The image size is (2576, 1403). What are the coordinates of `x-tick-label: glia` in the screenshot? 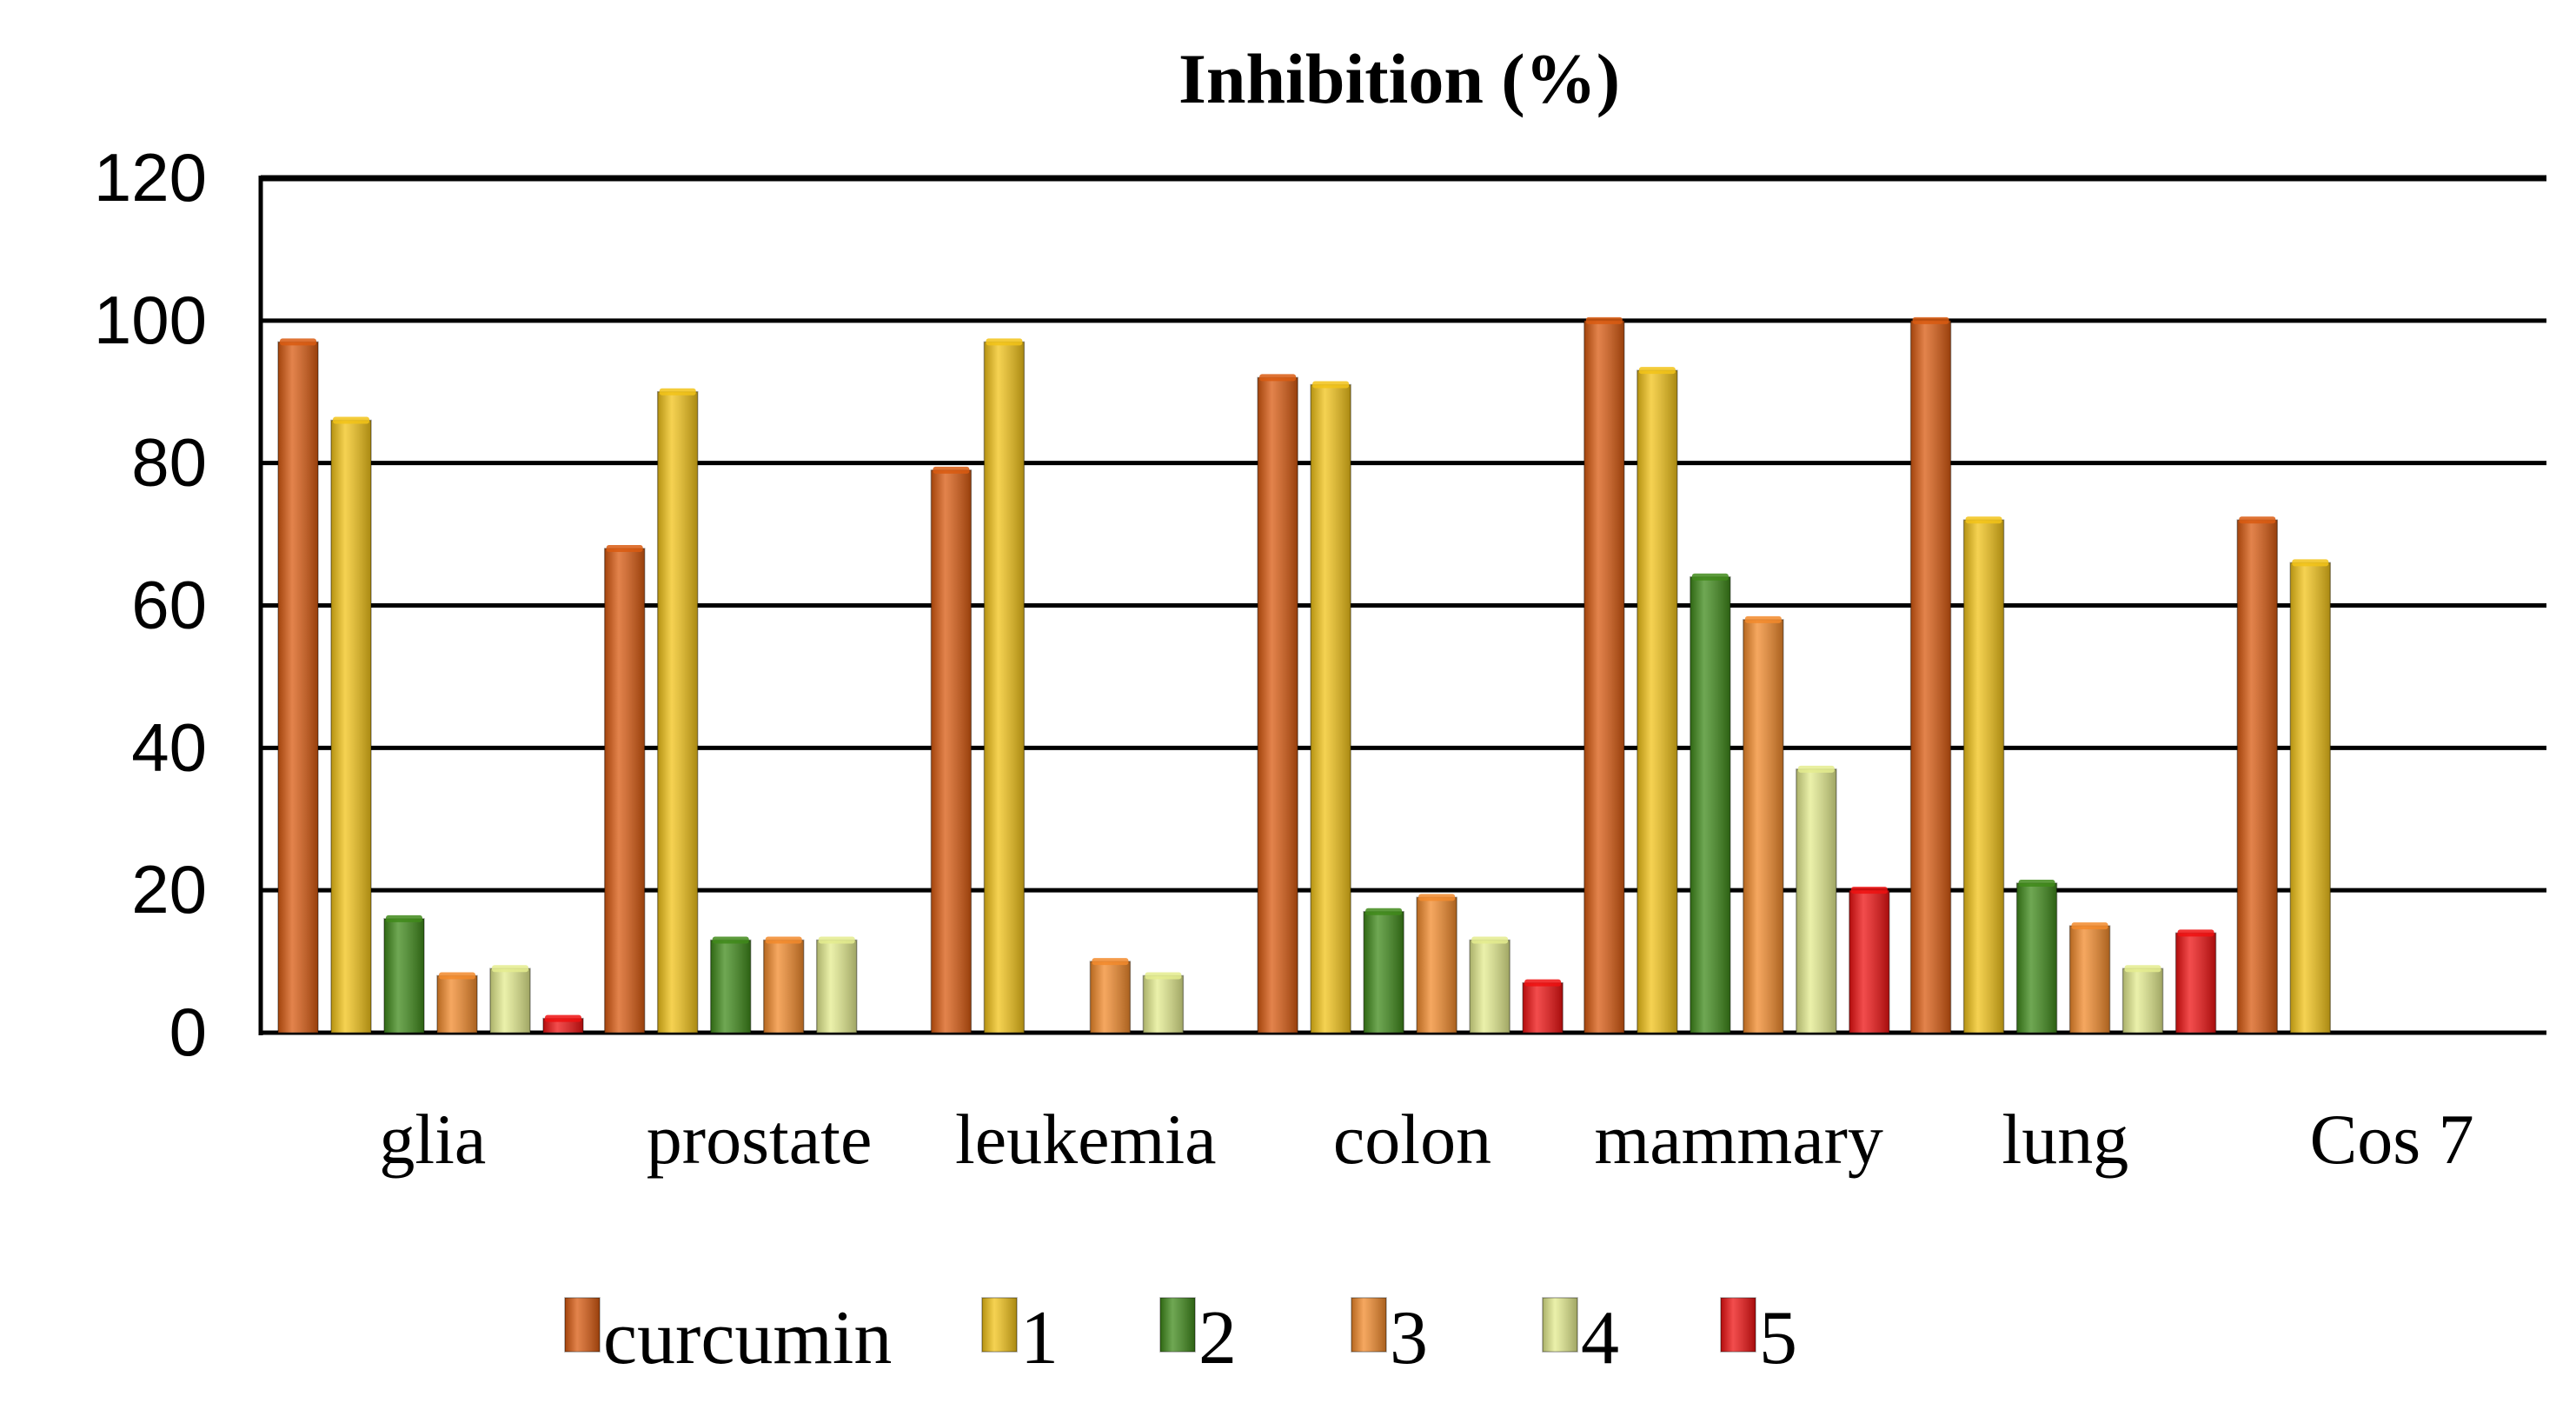 It's located at (432, 1139).